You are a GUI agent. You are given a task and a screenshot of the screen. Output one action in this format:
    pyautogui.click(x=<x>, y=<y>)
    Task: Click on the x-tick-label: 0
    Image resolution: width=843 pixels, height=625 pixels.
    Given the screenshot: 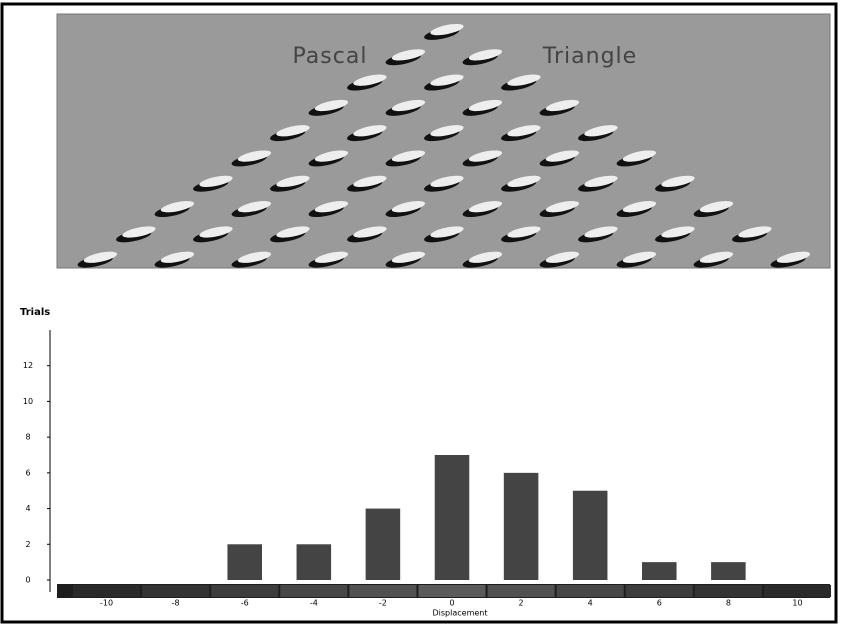 What is the action you would take?
    pyautogui.click(x=451, y=603)
    